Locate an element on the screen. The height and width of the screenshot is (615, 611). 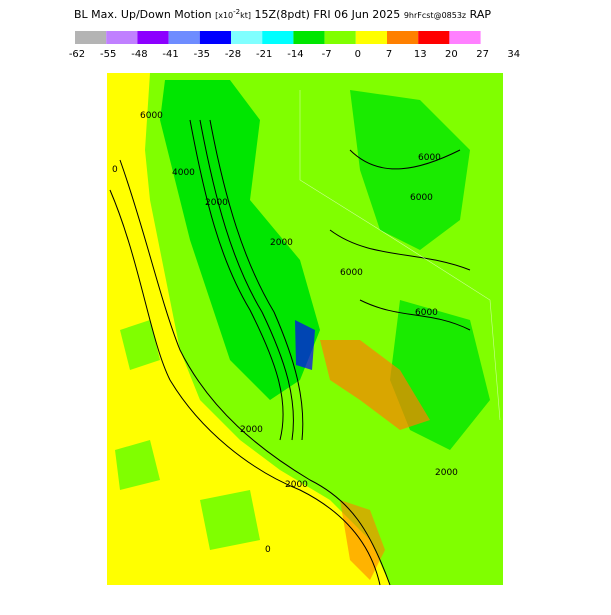
colorbar-label: 13 is located at coordinates (420, 54).